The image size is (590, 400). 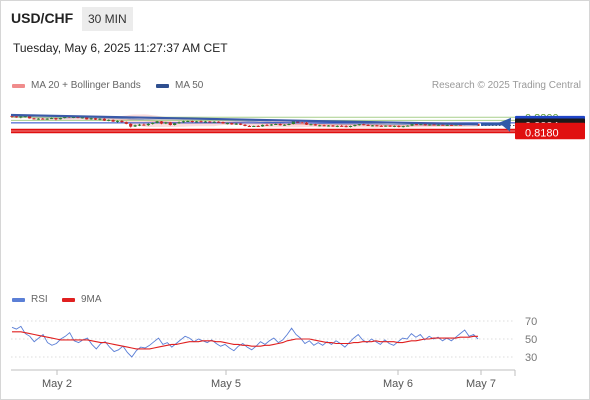 What do you see at coordinates (531, 322) in the screenshot?
I see `rsi-tick-70: 70` at bounding box center [531, 322].